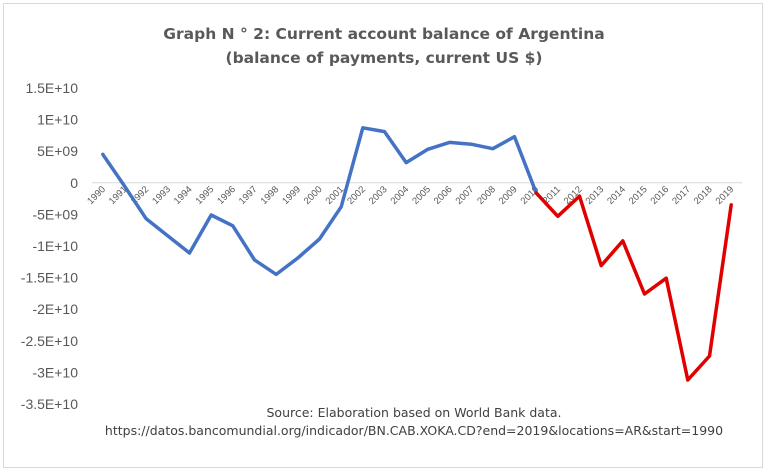  What do you see at coordinates (291, 195) in the screenshot?
I see `x-tick-label: 1999` at bounding box center [291, 195].